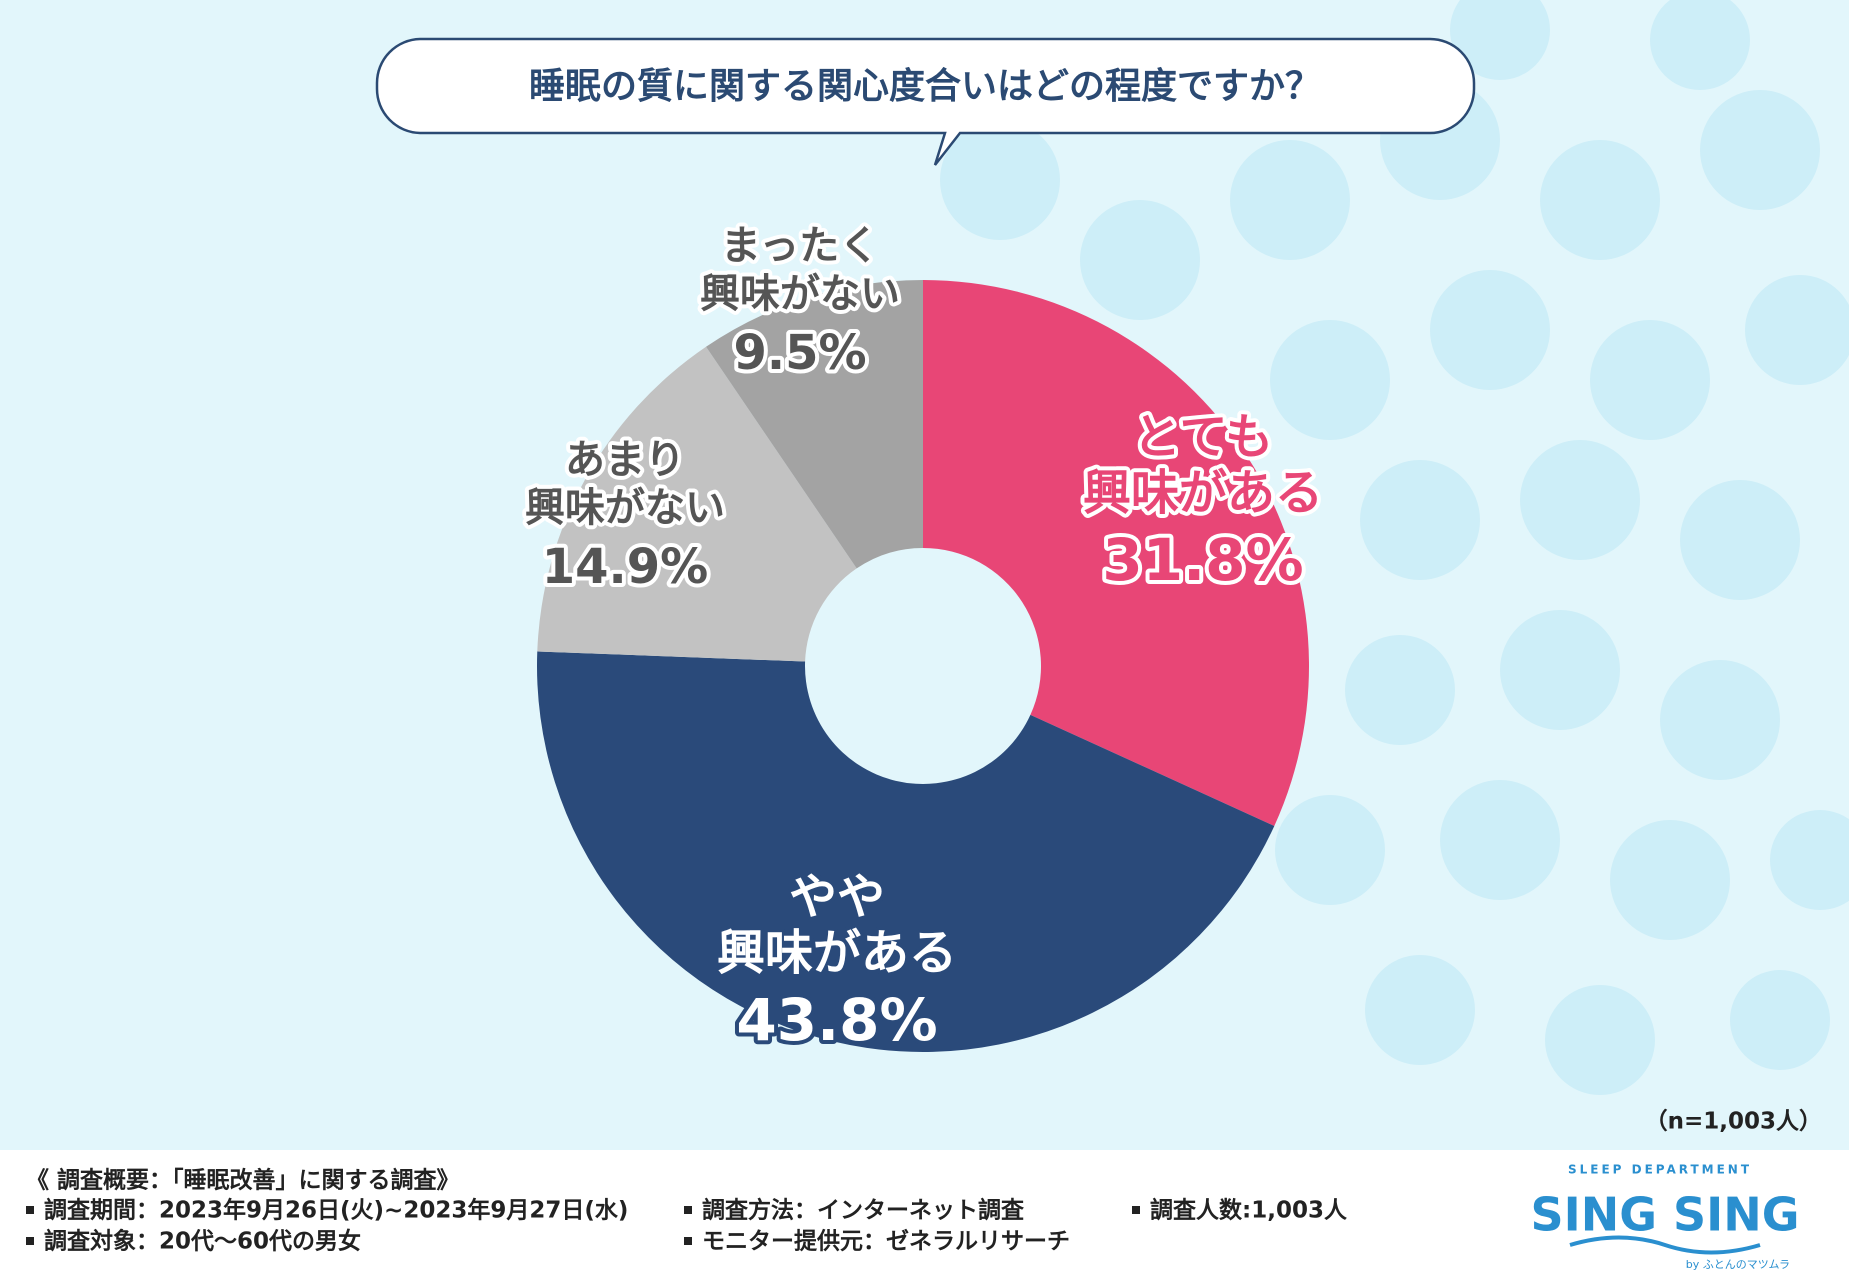  Describe the element at coordinates (1665, 1245) in the screenshot. I see `logo-wave` at that location.